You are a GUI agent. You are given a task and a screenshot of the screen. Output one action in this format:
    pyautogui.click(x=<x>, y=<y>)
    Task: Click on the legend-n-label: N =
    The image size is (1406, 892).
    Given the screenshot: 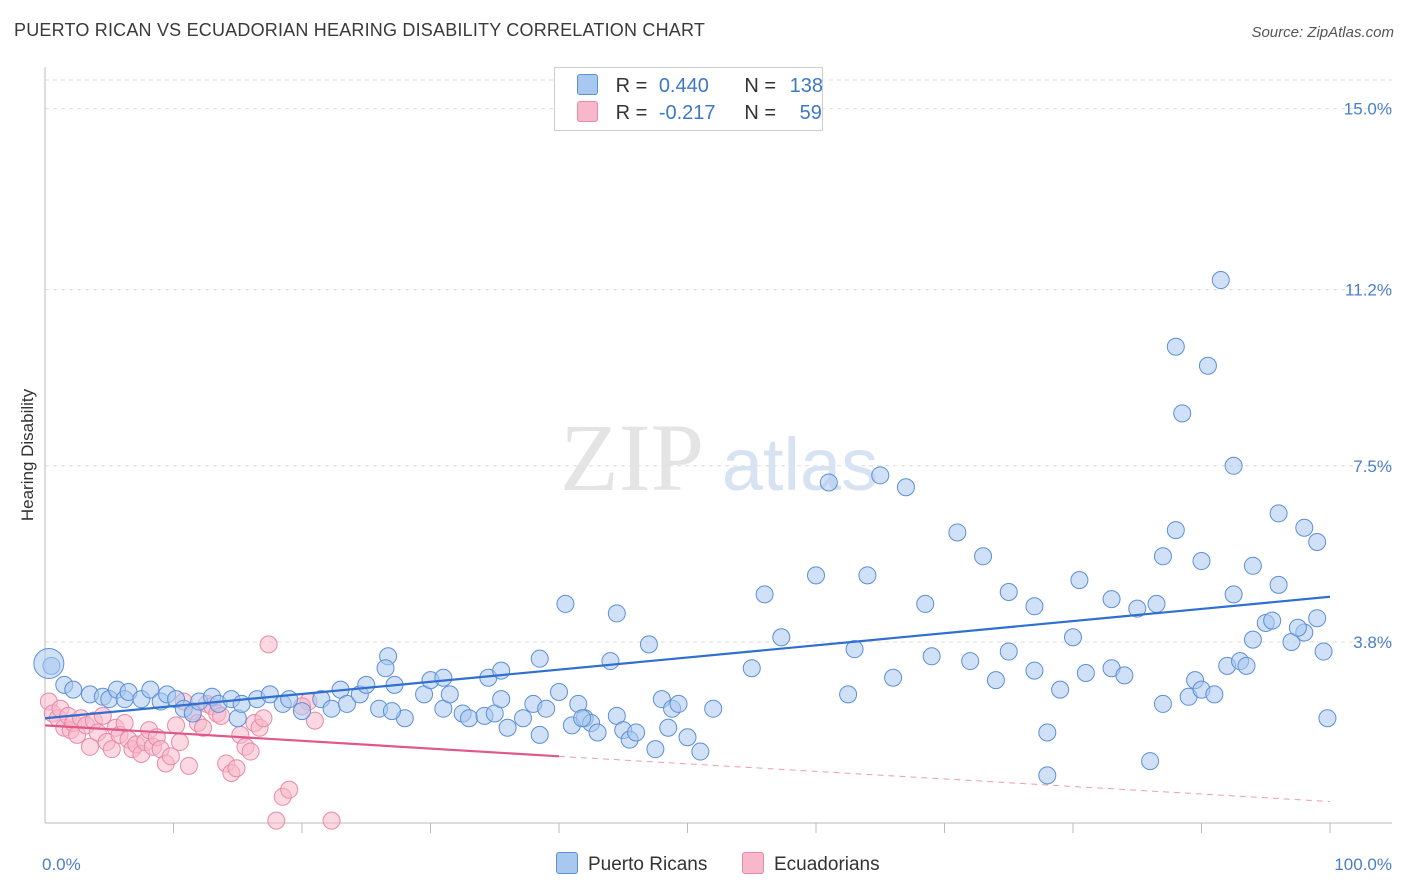 What is the action you would take?
    pyautogui.click(x=760, y=113)
    